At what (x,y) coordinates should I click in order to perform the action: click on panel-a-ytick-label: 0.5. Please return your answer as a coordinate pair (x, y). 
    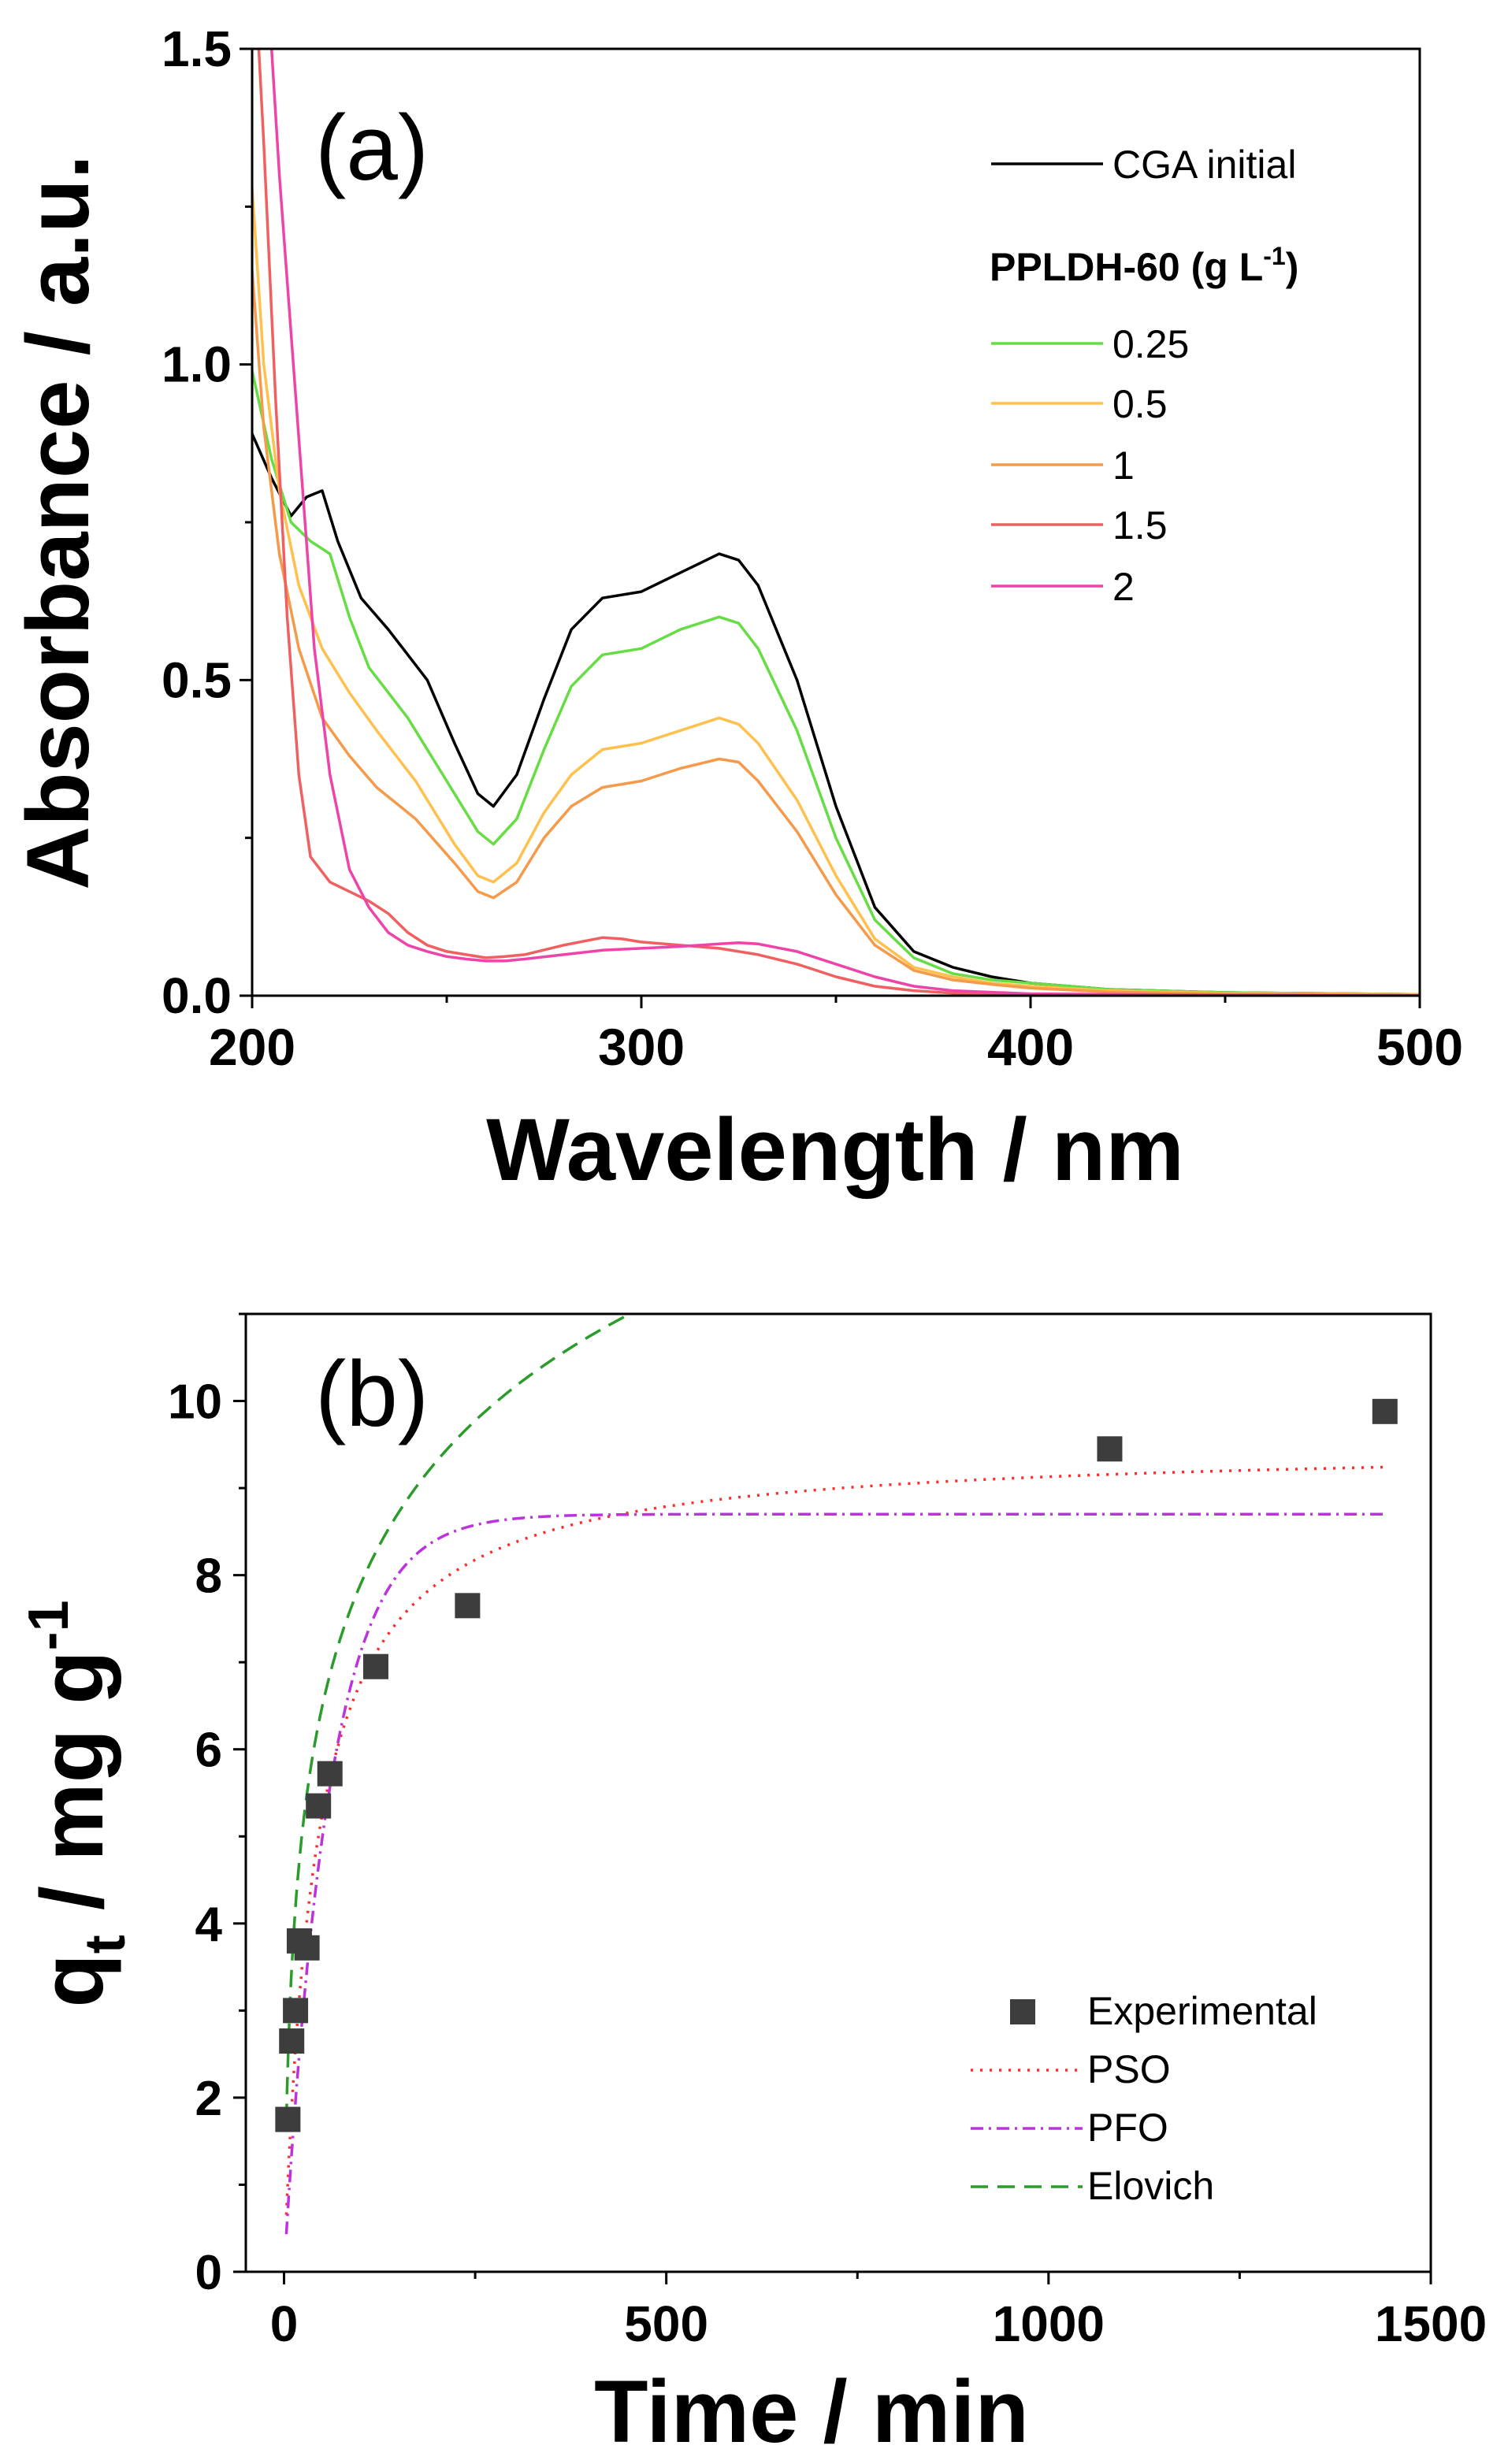
    Looking at the image, I should click on (197, 679).